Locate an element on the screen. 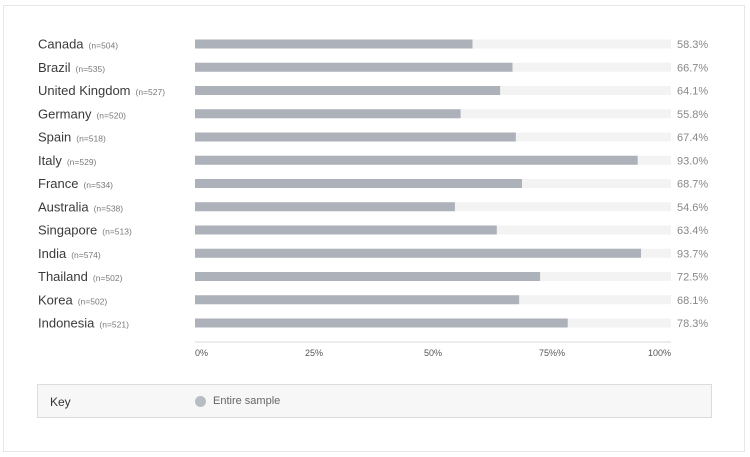 This screenshot has height=457, width=750. category-label-indonesia: Indonesia (n=521) is located at coordinates (83, 323).